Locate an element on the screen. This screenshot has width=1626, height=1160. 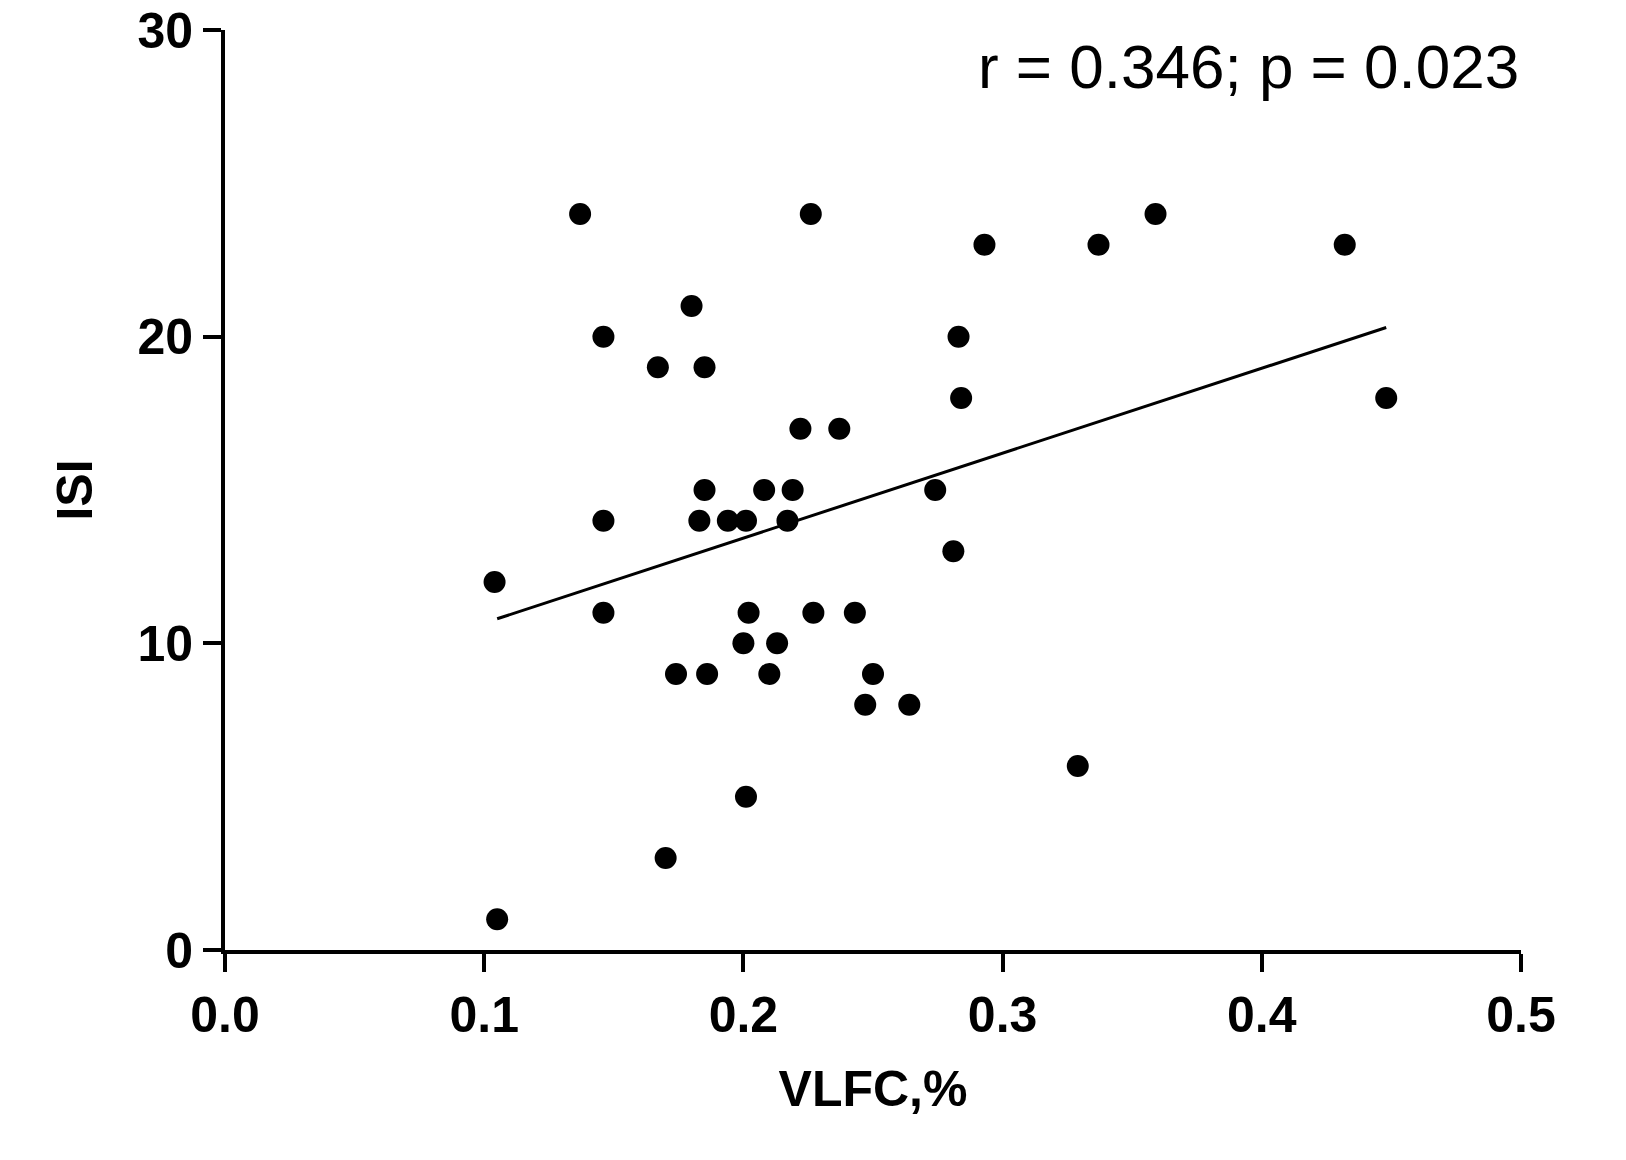
x-tick-label: 0.5 is located at coordinates (1521, 1015).